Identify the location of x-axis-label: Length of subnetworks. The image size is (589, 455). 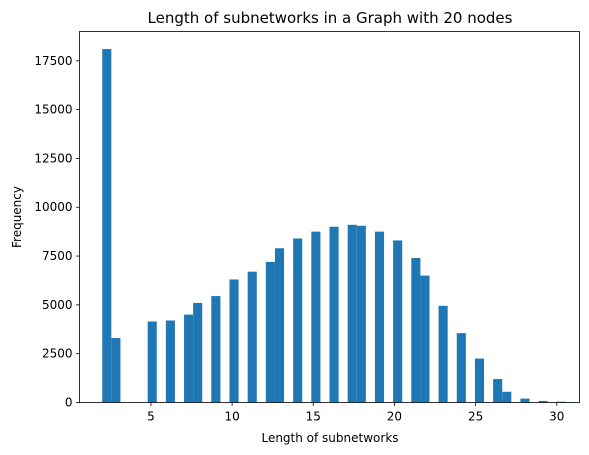
(329, 438).